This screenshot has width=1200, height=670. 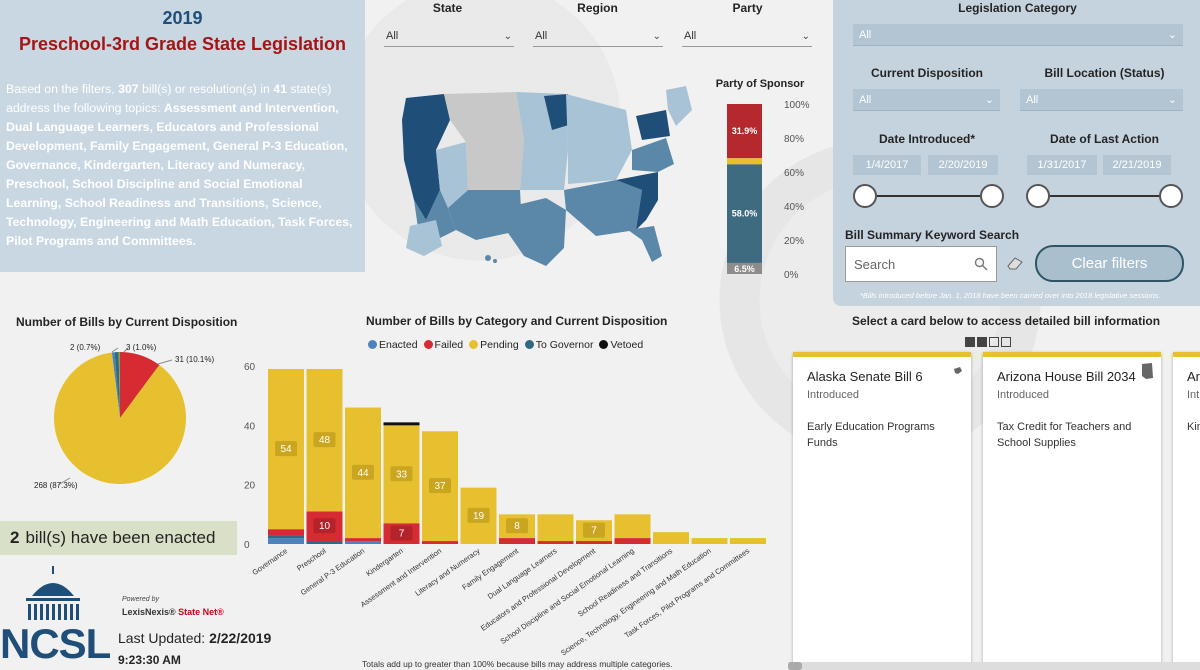 I want to click on pie-chart-title: Number of Bills by Current Disposition, so click(x=127, y=322).